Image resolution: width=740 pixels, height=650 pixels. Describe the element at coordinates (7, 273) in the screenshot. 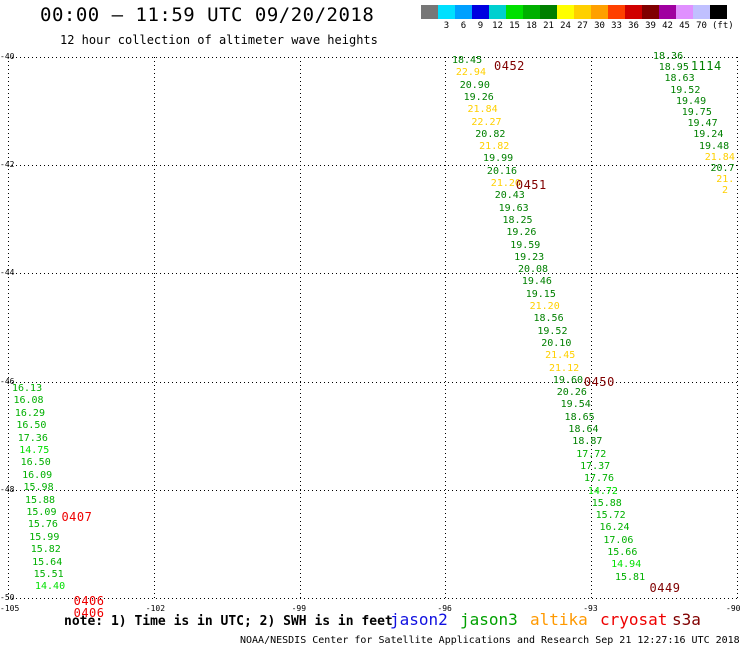

I see `latitude-label: -44` at that location.